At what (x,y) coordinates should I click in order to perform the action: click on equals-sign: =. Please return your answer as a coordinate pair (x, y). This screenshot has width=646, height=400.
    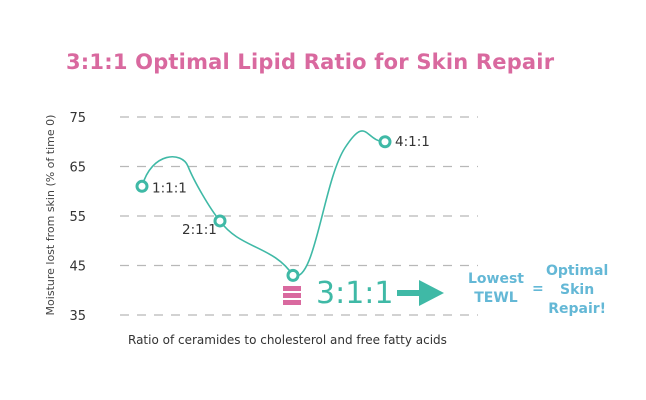
    Looking at the image, I should click on (538, 289).